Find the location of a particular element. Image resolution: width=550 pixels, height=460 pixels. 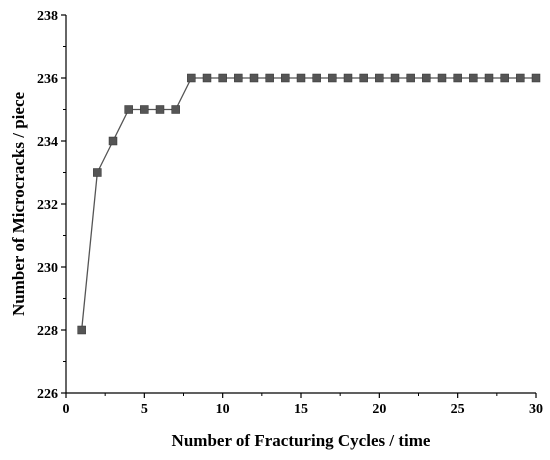

x-tick-label: 10 is located at coordinates (223, 409).